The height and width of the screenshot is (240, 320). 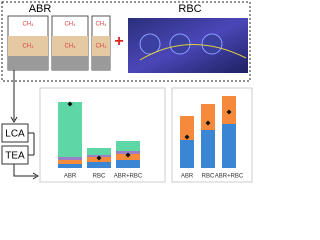 I want to click on lca-label: LCA, so click(x=15, y=134).